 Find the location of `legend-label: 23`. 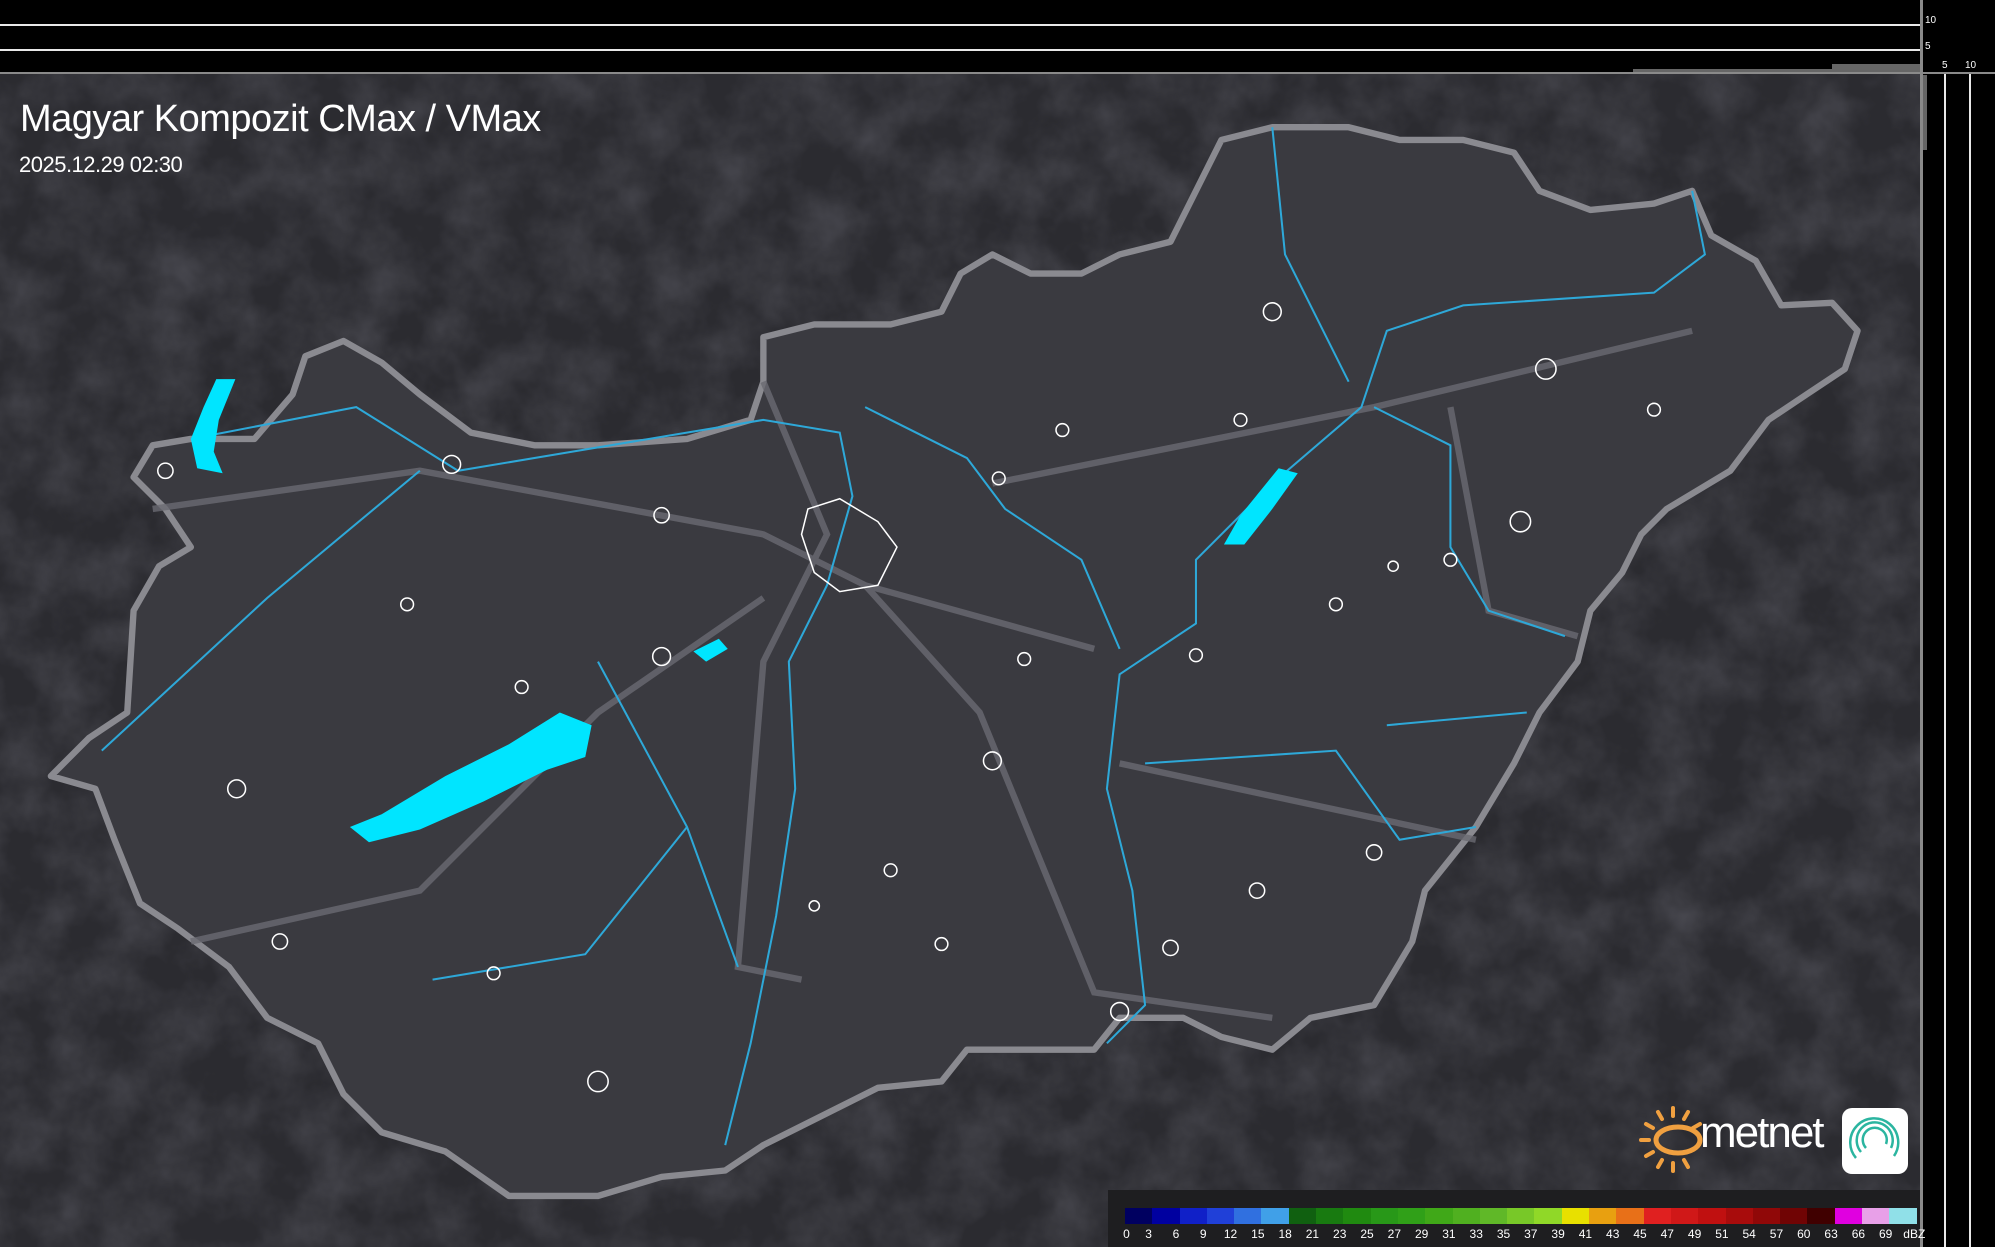

legend-label: 23 is located at coordinates (1340, 1234).